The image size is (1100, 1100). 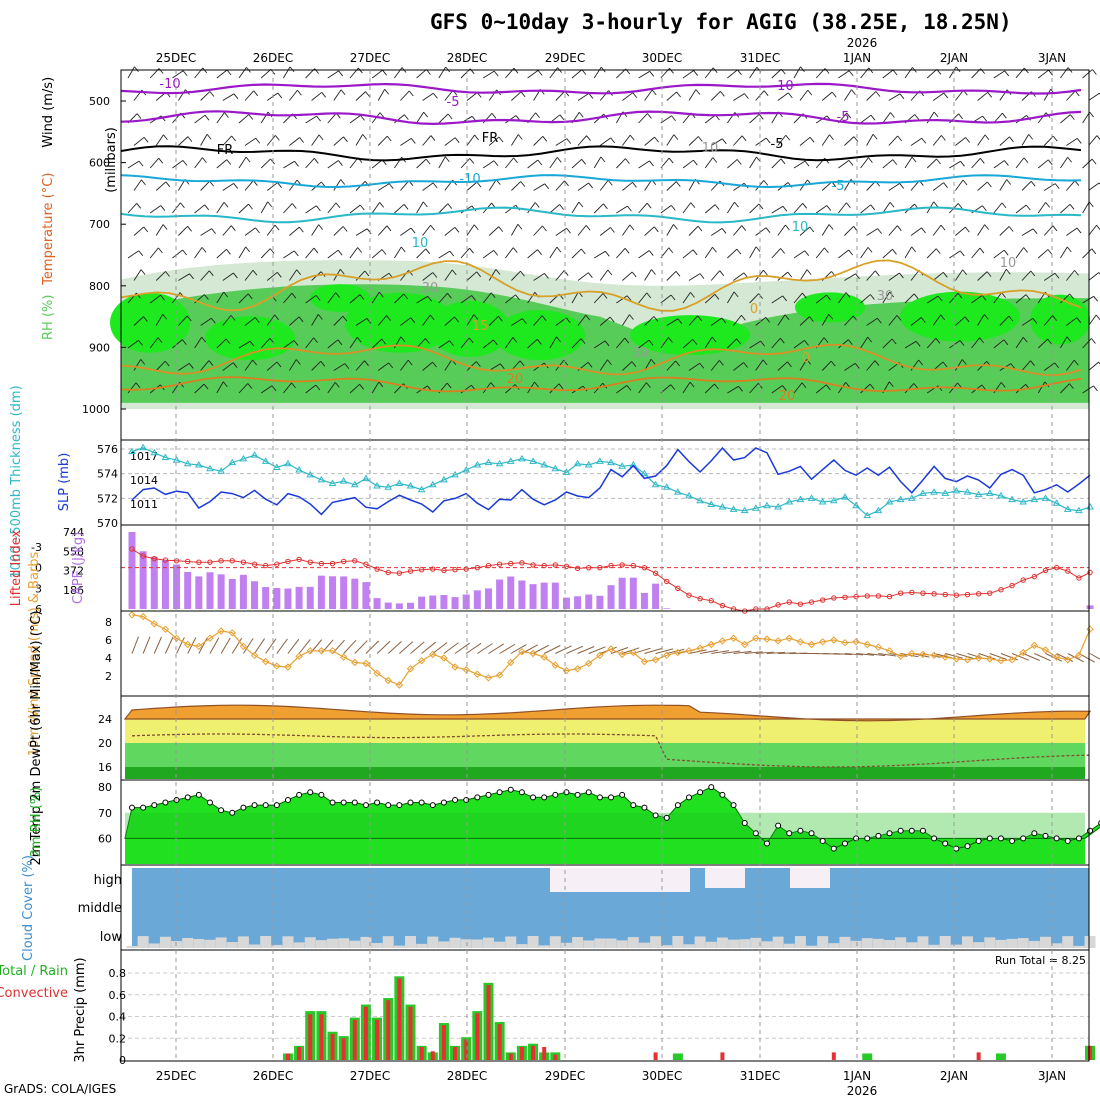 I want to click on contour-label: -5, so click(x=838, y=186).